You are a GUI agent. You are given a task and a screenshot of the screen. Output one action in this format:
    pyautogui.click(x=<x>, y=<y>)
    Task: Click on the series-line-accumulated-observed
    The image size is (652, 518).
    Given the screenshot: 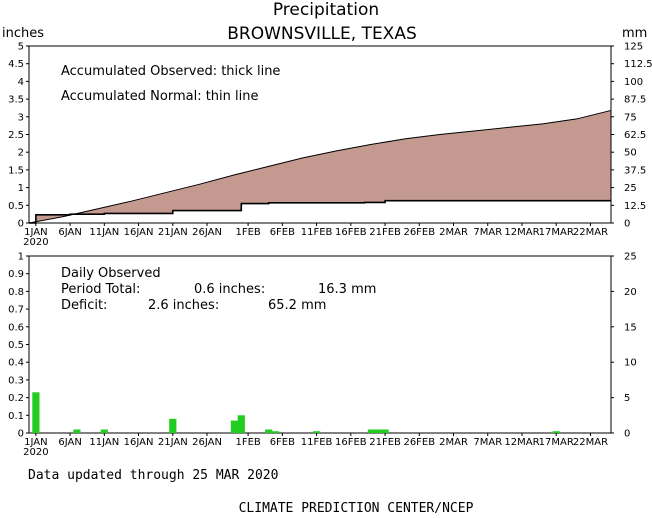 What is the action you would take?
    pyautogui.click(x=320, y=211)
    